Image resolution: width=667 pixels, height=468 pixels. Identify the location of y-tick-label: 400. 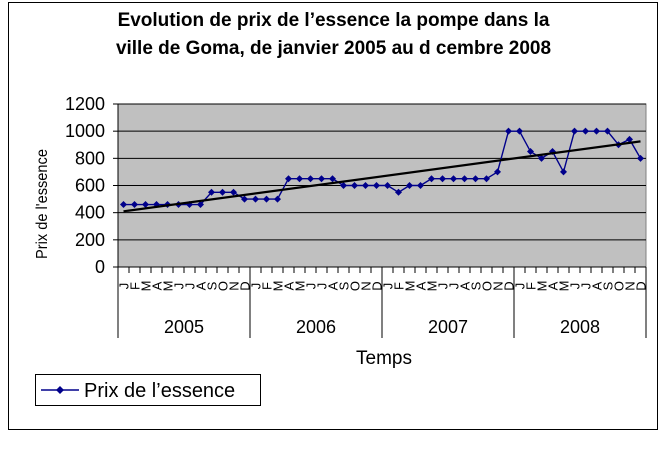
(90, 213).